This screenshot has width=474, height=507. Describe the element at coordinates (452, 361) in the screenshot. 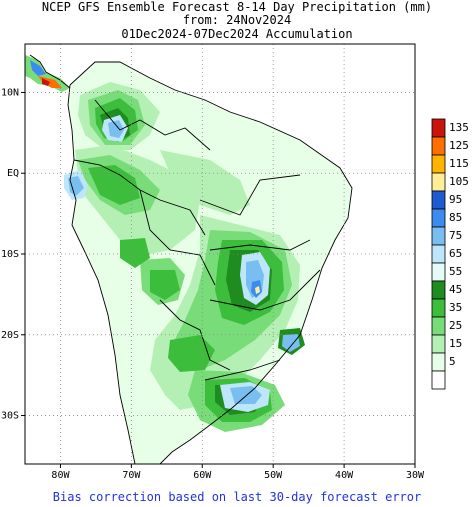

I see `legend-label: 5` at that location.